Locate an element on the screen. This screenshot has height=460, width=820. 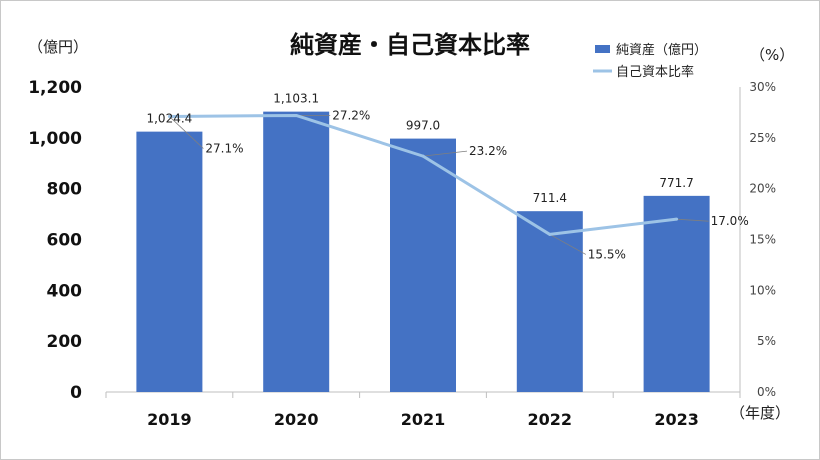
x-tick-label: 2022 is located at coordinates (550, 419).